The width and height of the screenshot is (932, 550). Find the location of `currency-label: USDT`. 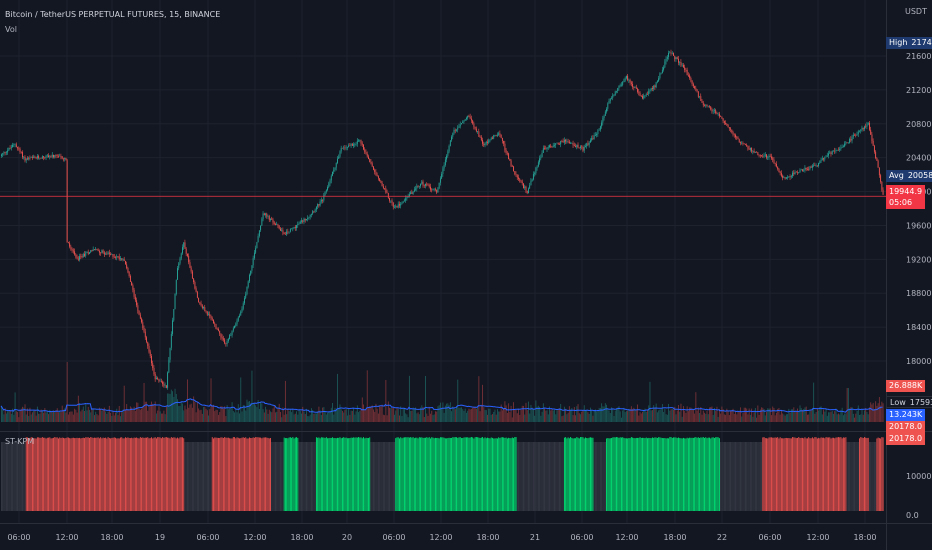

currency-label: USDT is located at coordinates (916, 11).